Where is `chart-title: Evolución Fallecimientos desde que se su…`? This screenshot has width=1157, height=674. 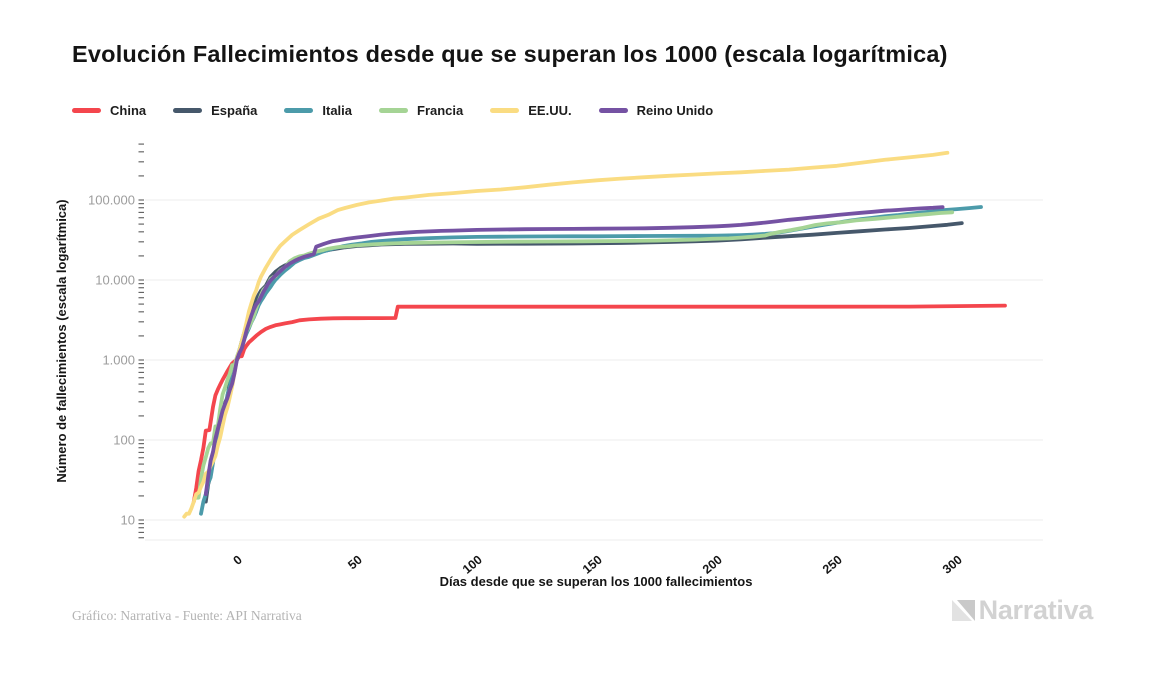
chart-title: Evolución Fallecimientos desde que se su… is located at coordinates (510, 54).